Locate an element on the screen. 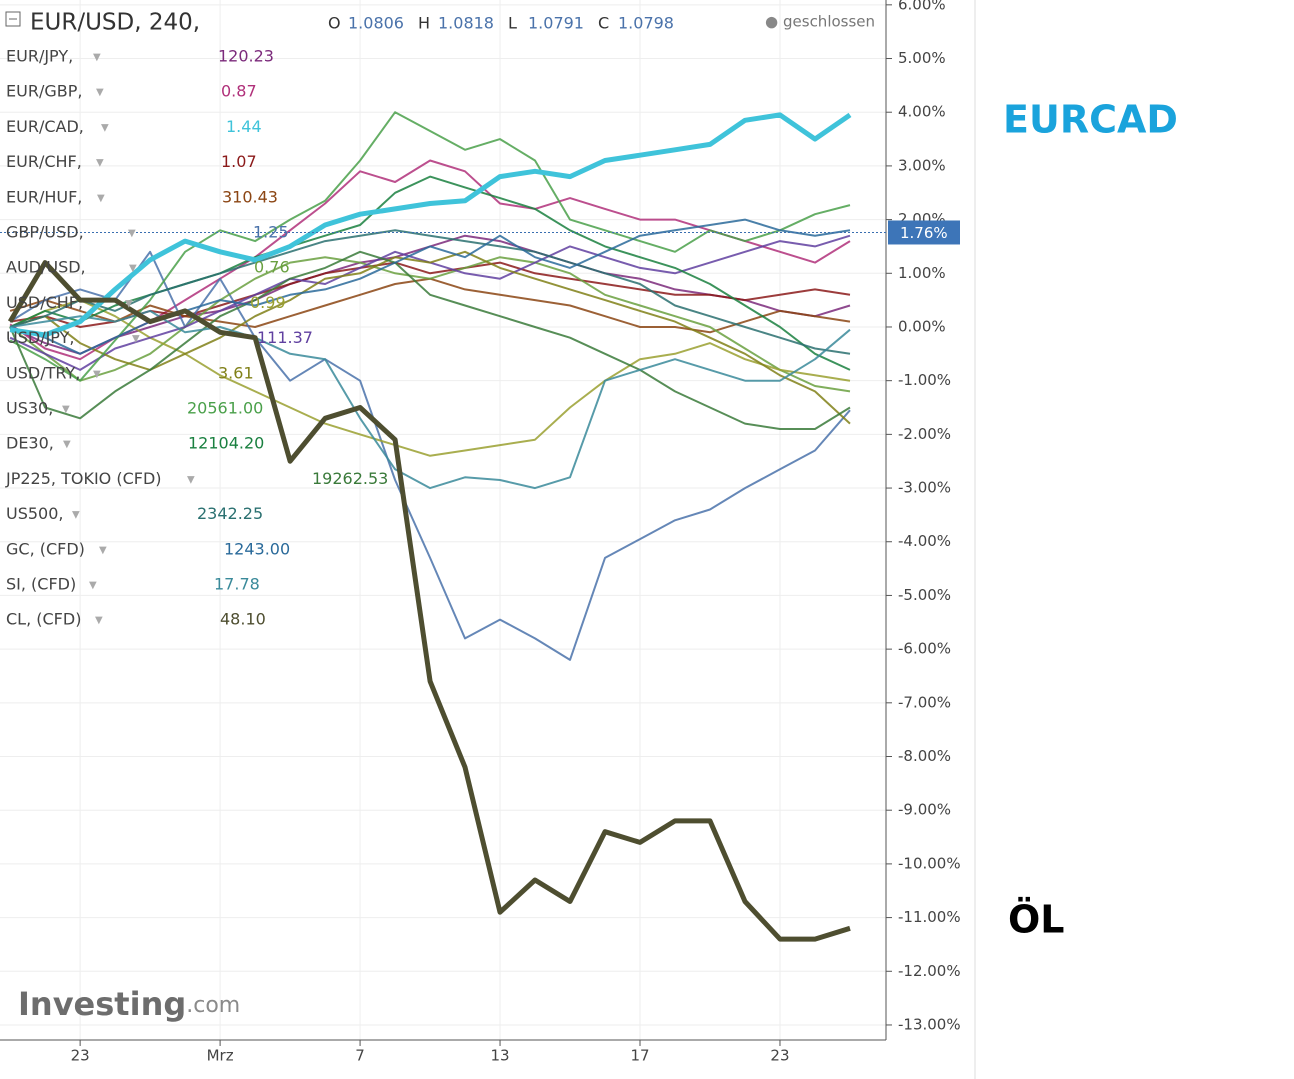  legend-name: EUR/GBP, is located at coordinates (44, 91).